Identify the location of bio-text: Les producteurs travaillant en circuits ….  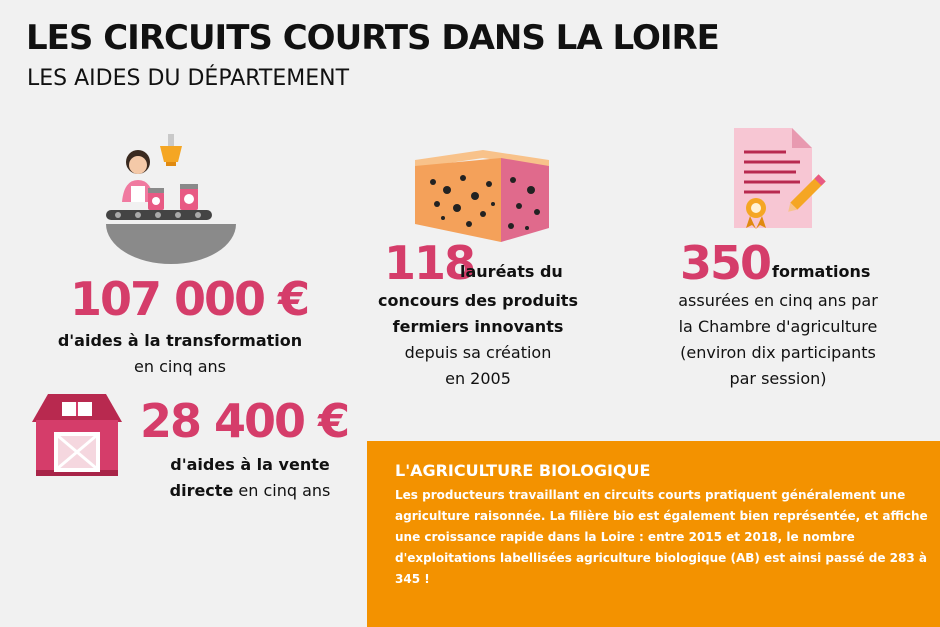
(661, 537).